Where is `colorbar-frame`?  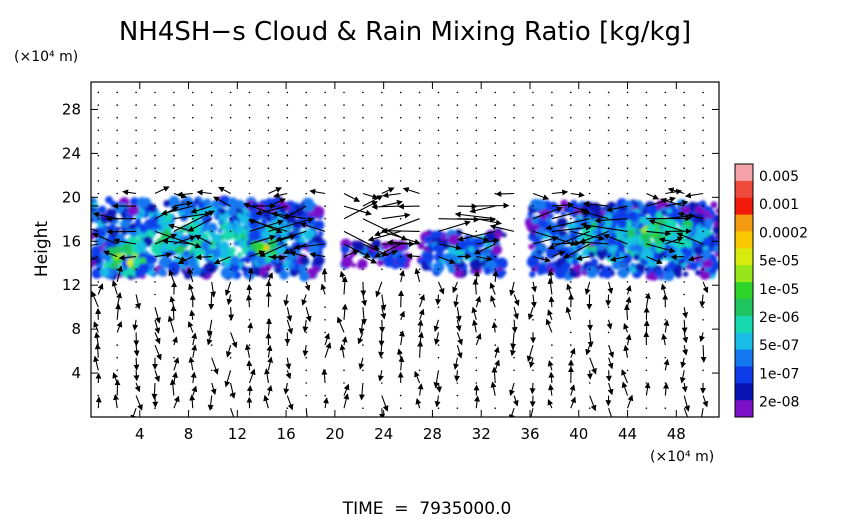
colorbar-frame is located at coordinates (744, 290).